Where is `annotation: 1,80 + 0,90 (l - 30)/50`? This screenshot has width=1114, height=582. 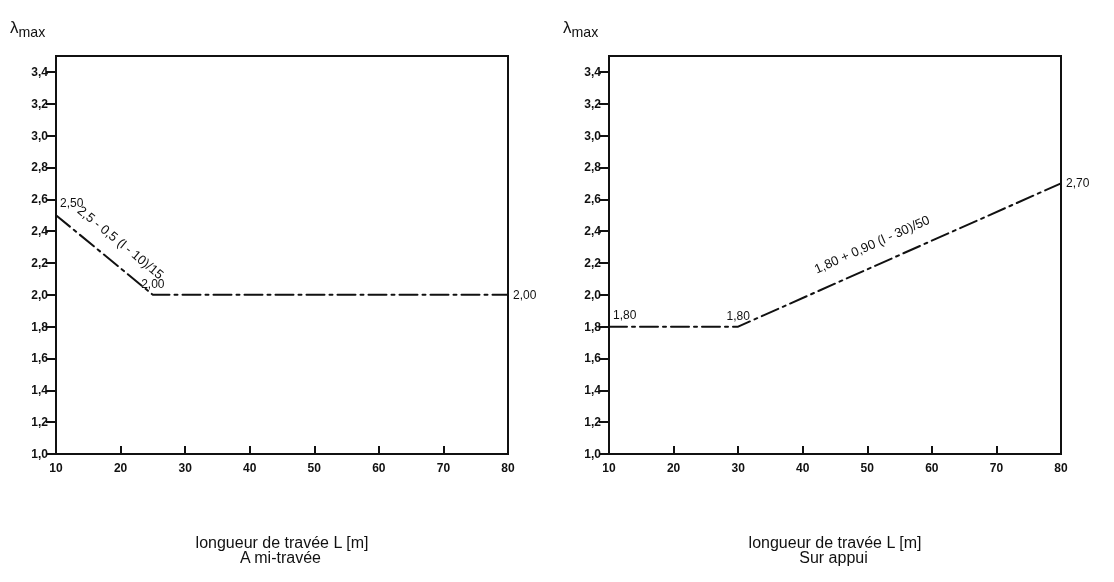
annotation: 1,80 + 0,90 (l - 30)/50 is located at coordinates (871, 244).